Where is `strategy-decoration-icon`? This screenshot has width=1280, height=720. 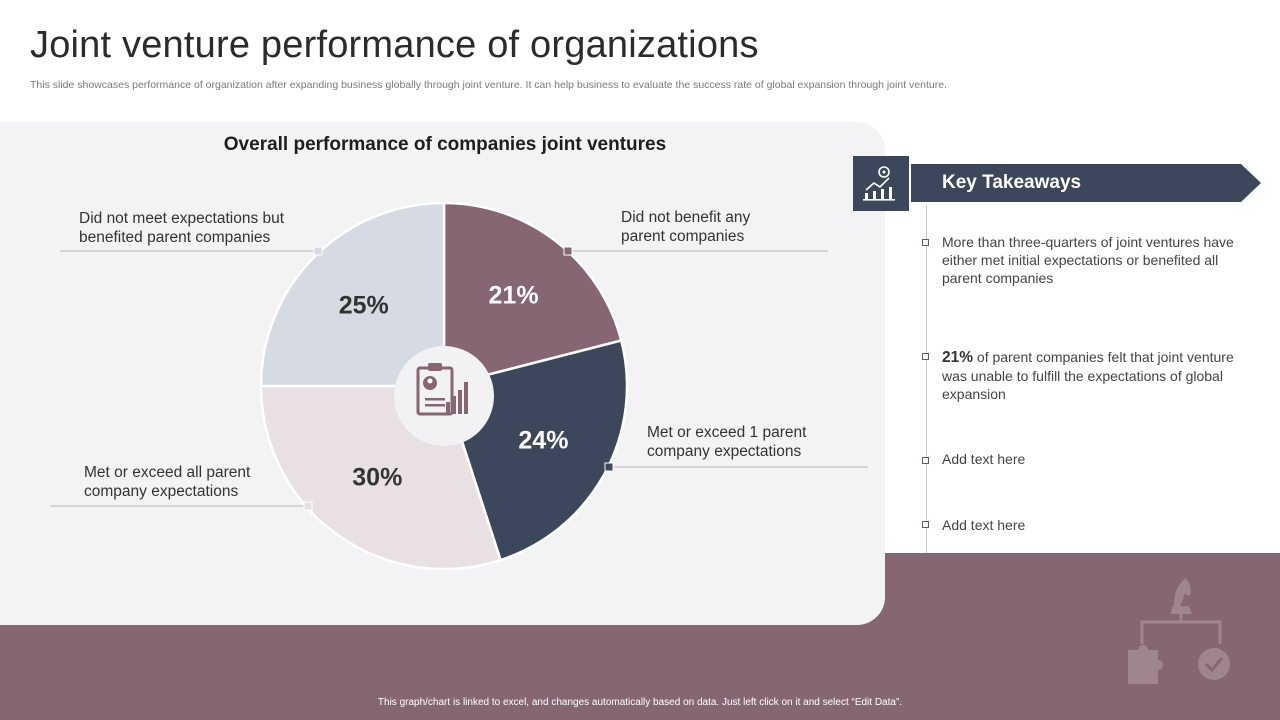 strategy-decoration-icon is located at coordinates (1179, 631).